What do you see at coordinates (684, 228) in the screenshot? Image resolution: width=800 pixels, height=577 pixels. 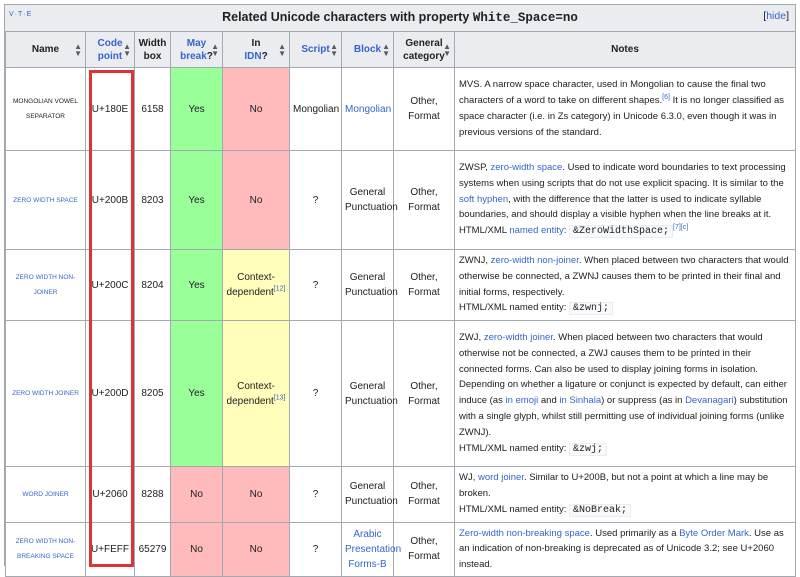 I see `citation-link: [c]` at bounding box center [684, 228].